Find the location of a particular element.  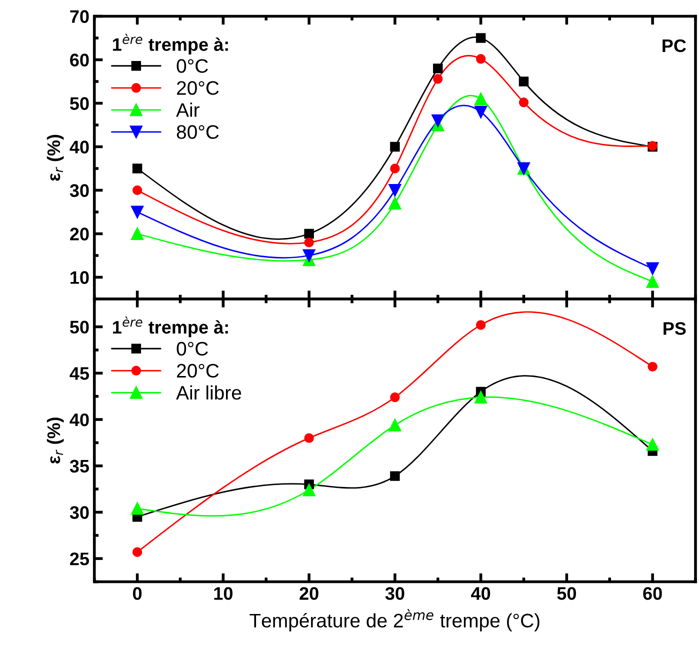

y-tick-label: 70 is located at coordinates (79, 16).